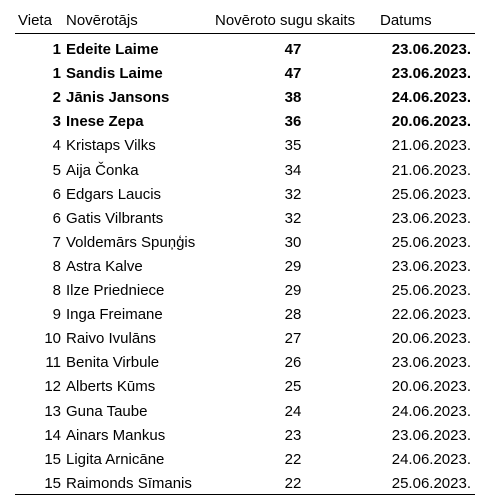 The height and width of the screenshot is (504, 500). I want to click on rank: 7, so click(56, 242).